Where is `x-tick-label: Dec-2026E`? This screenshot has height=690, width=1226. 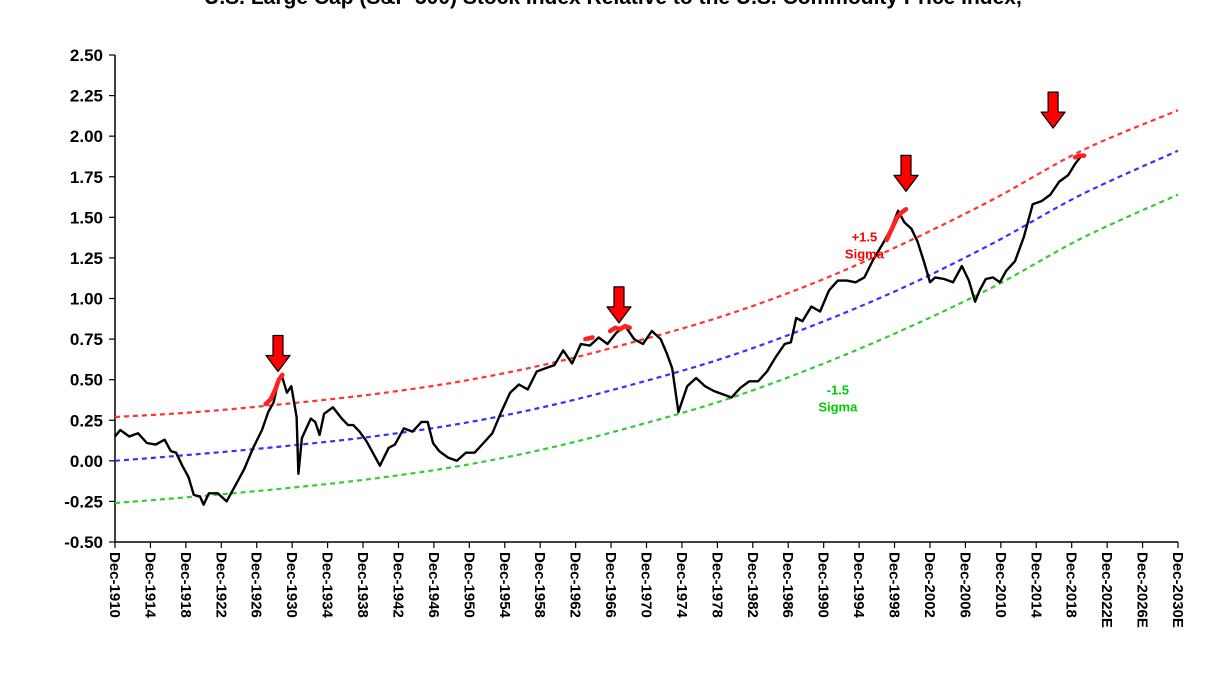 x-tick-label: Dec-2026E is located at coordinates (1142, 590).